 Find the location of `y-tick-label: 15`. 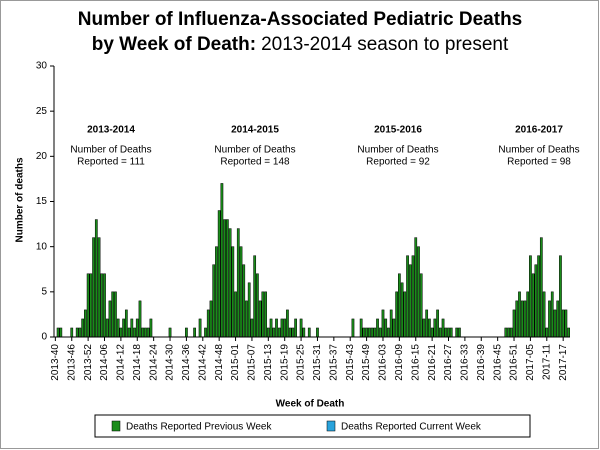

y-tick-label: 15 is located at coordinates (42, 201).